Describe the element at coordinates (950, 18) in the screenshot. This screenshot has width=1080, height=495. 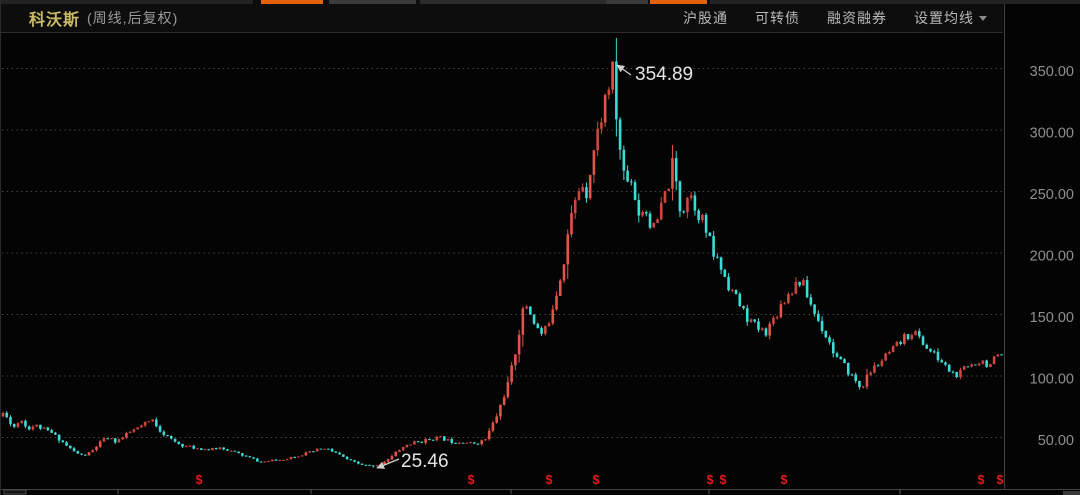
I see `menu-item-ma-settings: 设置均线` at that location.